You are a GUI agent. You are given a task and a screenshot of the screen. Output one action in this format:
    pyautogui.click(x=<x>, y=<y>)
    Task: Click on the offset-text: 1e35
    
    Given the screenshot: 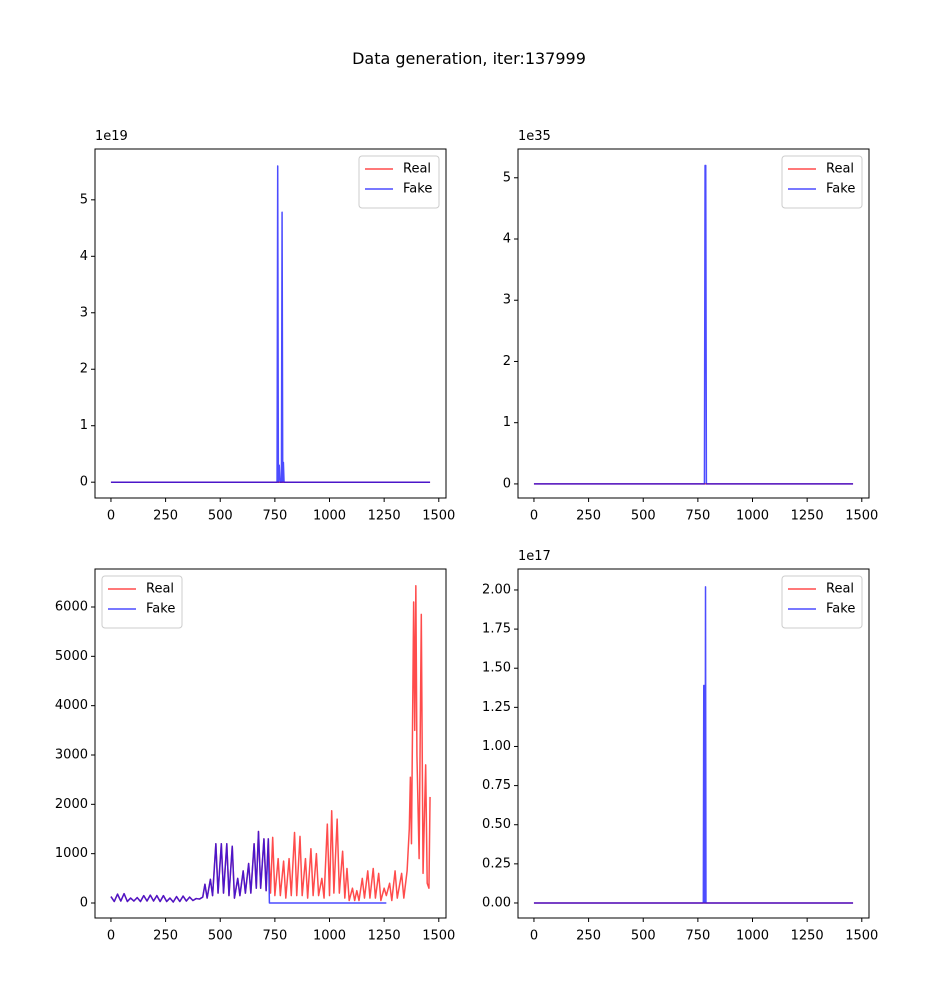 What is the action you would take?
    pyautogui.click(x=534, y=136)
    